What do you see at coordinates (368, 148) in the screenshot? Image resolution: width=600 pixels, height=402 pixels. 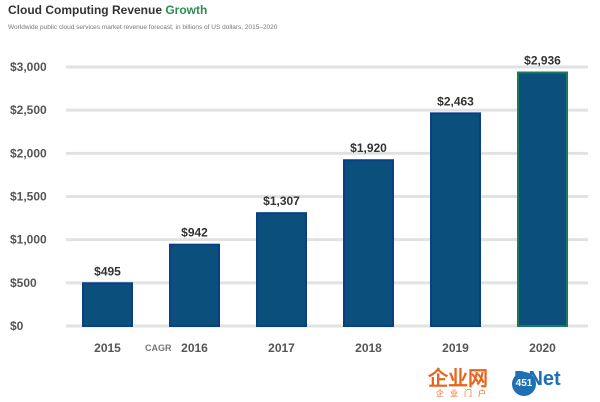 I see `bar-value-label: $1,920` at bounding box center [368, 148].